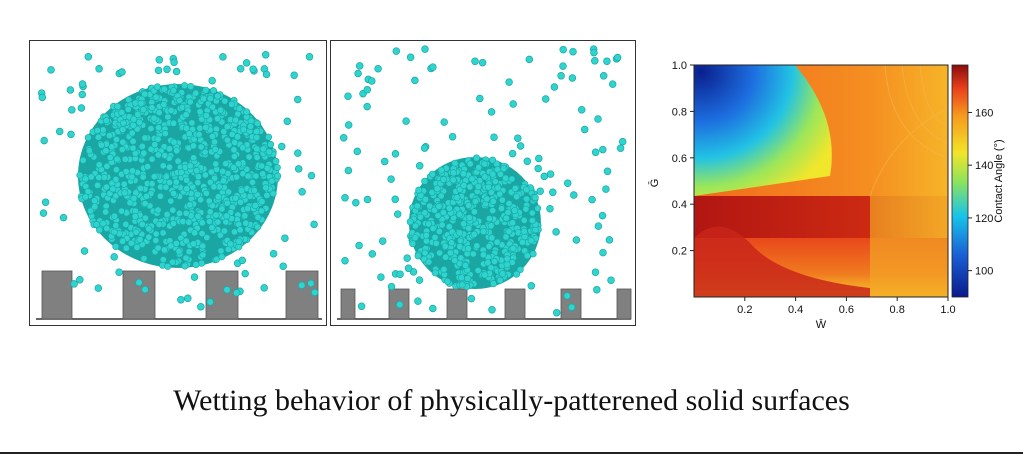  What do you see at coordinates (57, 295) in the screenshot?
I see `surface-pillar` at bounding box center [57, 295].